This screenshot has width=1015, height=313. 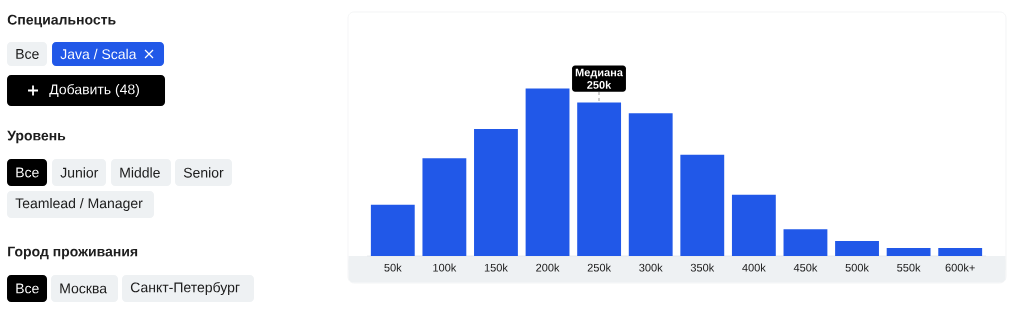 I want to click on text: Медиана, so click(x=599, y=73).